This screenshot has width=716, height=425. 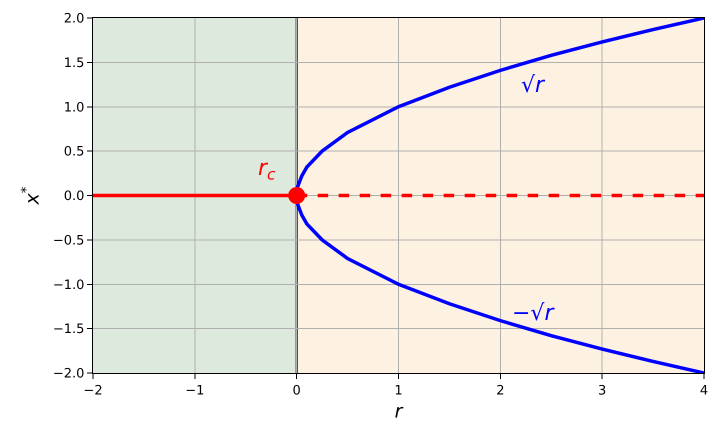 I want to click on y-tick-label: 1.0, so click(x=74, y=108).